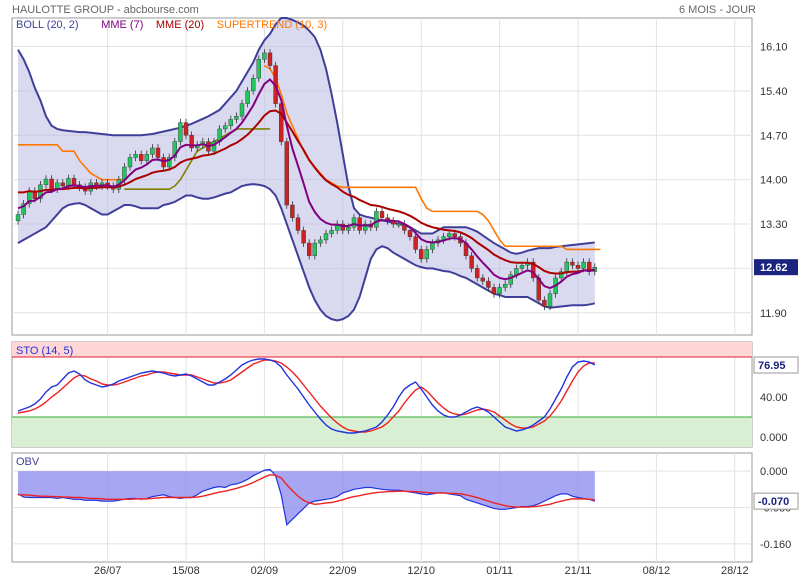 This screenshot has height=580, width=800. Describe the element at coordinates (774, 438) in the screenshot. I see `sto-y-tick: 0.000` at that location.